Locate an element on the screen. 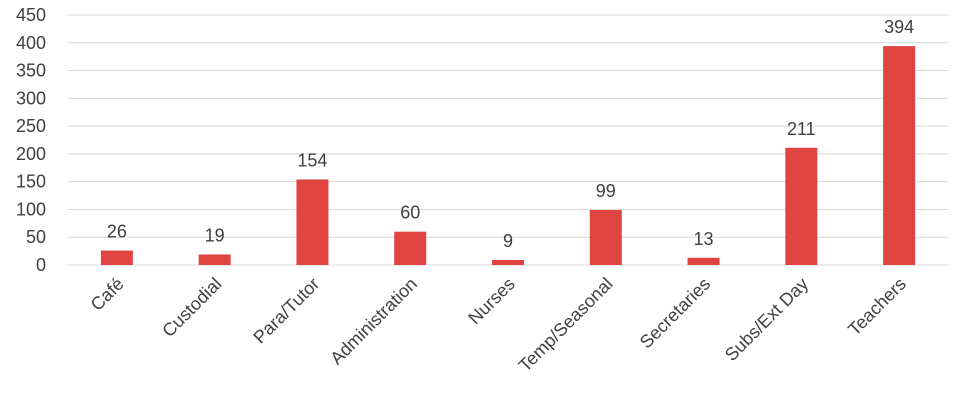 The width and height of the screenshot is (953, 401). y-tick-label: 200 is located at coordinates (31, 154).